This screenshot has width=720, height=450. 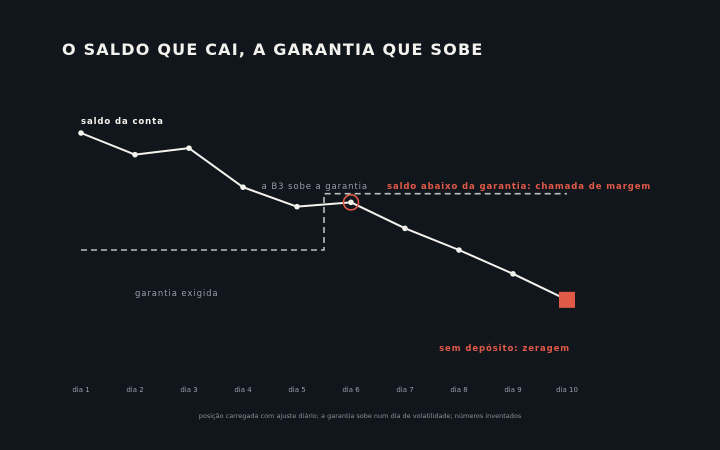 I want to click on series-label: saldo da conta, so click(x=122, y=122).